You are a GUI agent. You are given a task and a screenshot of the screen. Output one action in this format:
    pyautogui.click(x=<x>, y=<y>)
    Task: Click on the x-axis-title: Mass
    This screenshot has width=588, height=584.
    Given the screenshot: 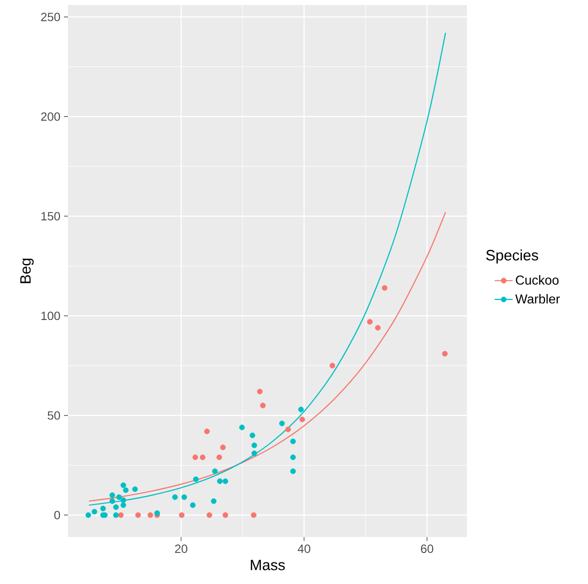 What is the action you would take?
    pyautogui.click(x=267, y=565)
    